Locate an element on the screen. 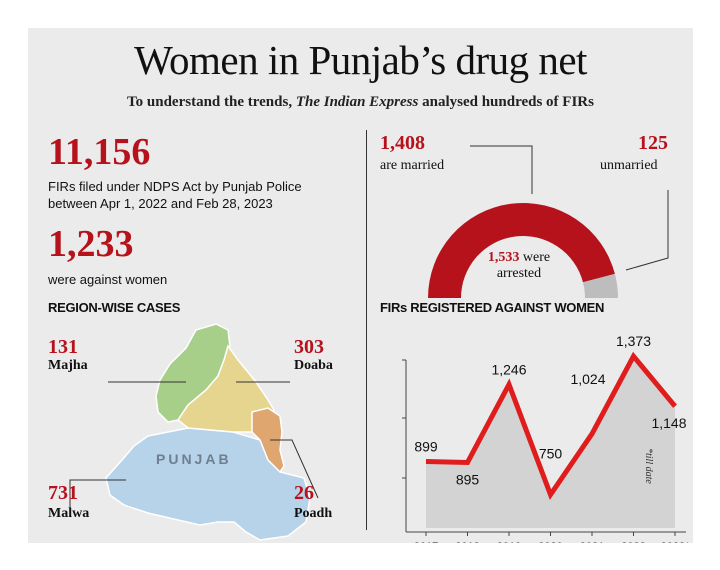 Image resolution: width=720 pixels, height=570 pixels. chart-note: *till date is located at coordinates (648, 466).